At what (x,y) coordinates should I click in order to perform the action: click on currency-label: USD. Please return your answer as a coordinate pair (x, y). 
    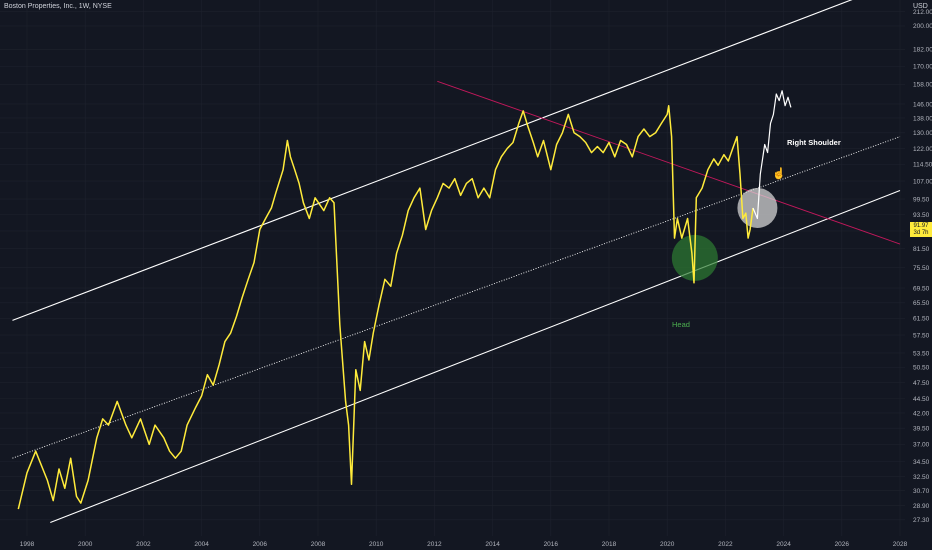
    Looking at the image, I should click on (920, 6).